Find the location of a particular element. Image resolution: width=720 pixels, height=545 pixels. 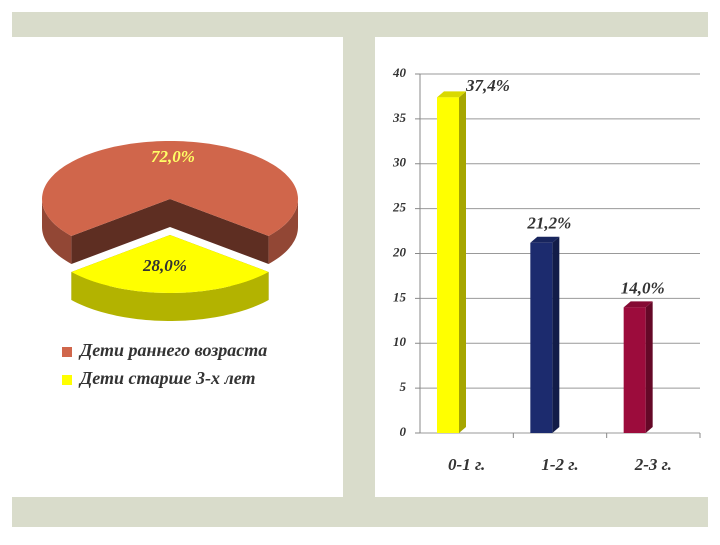

y-tick-label: 30 is located at coordinates (399, 162).